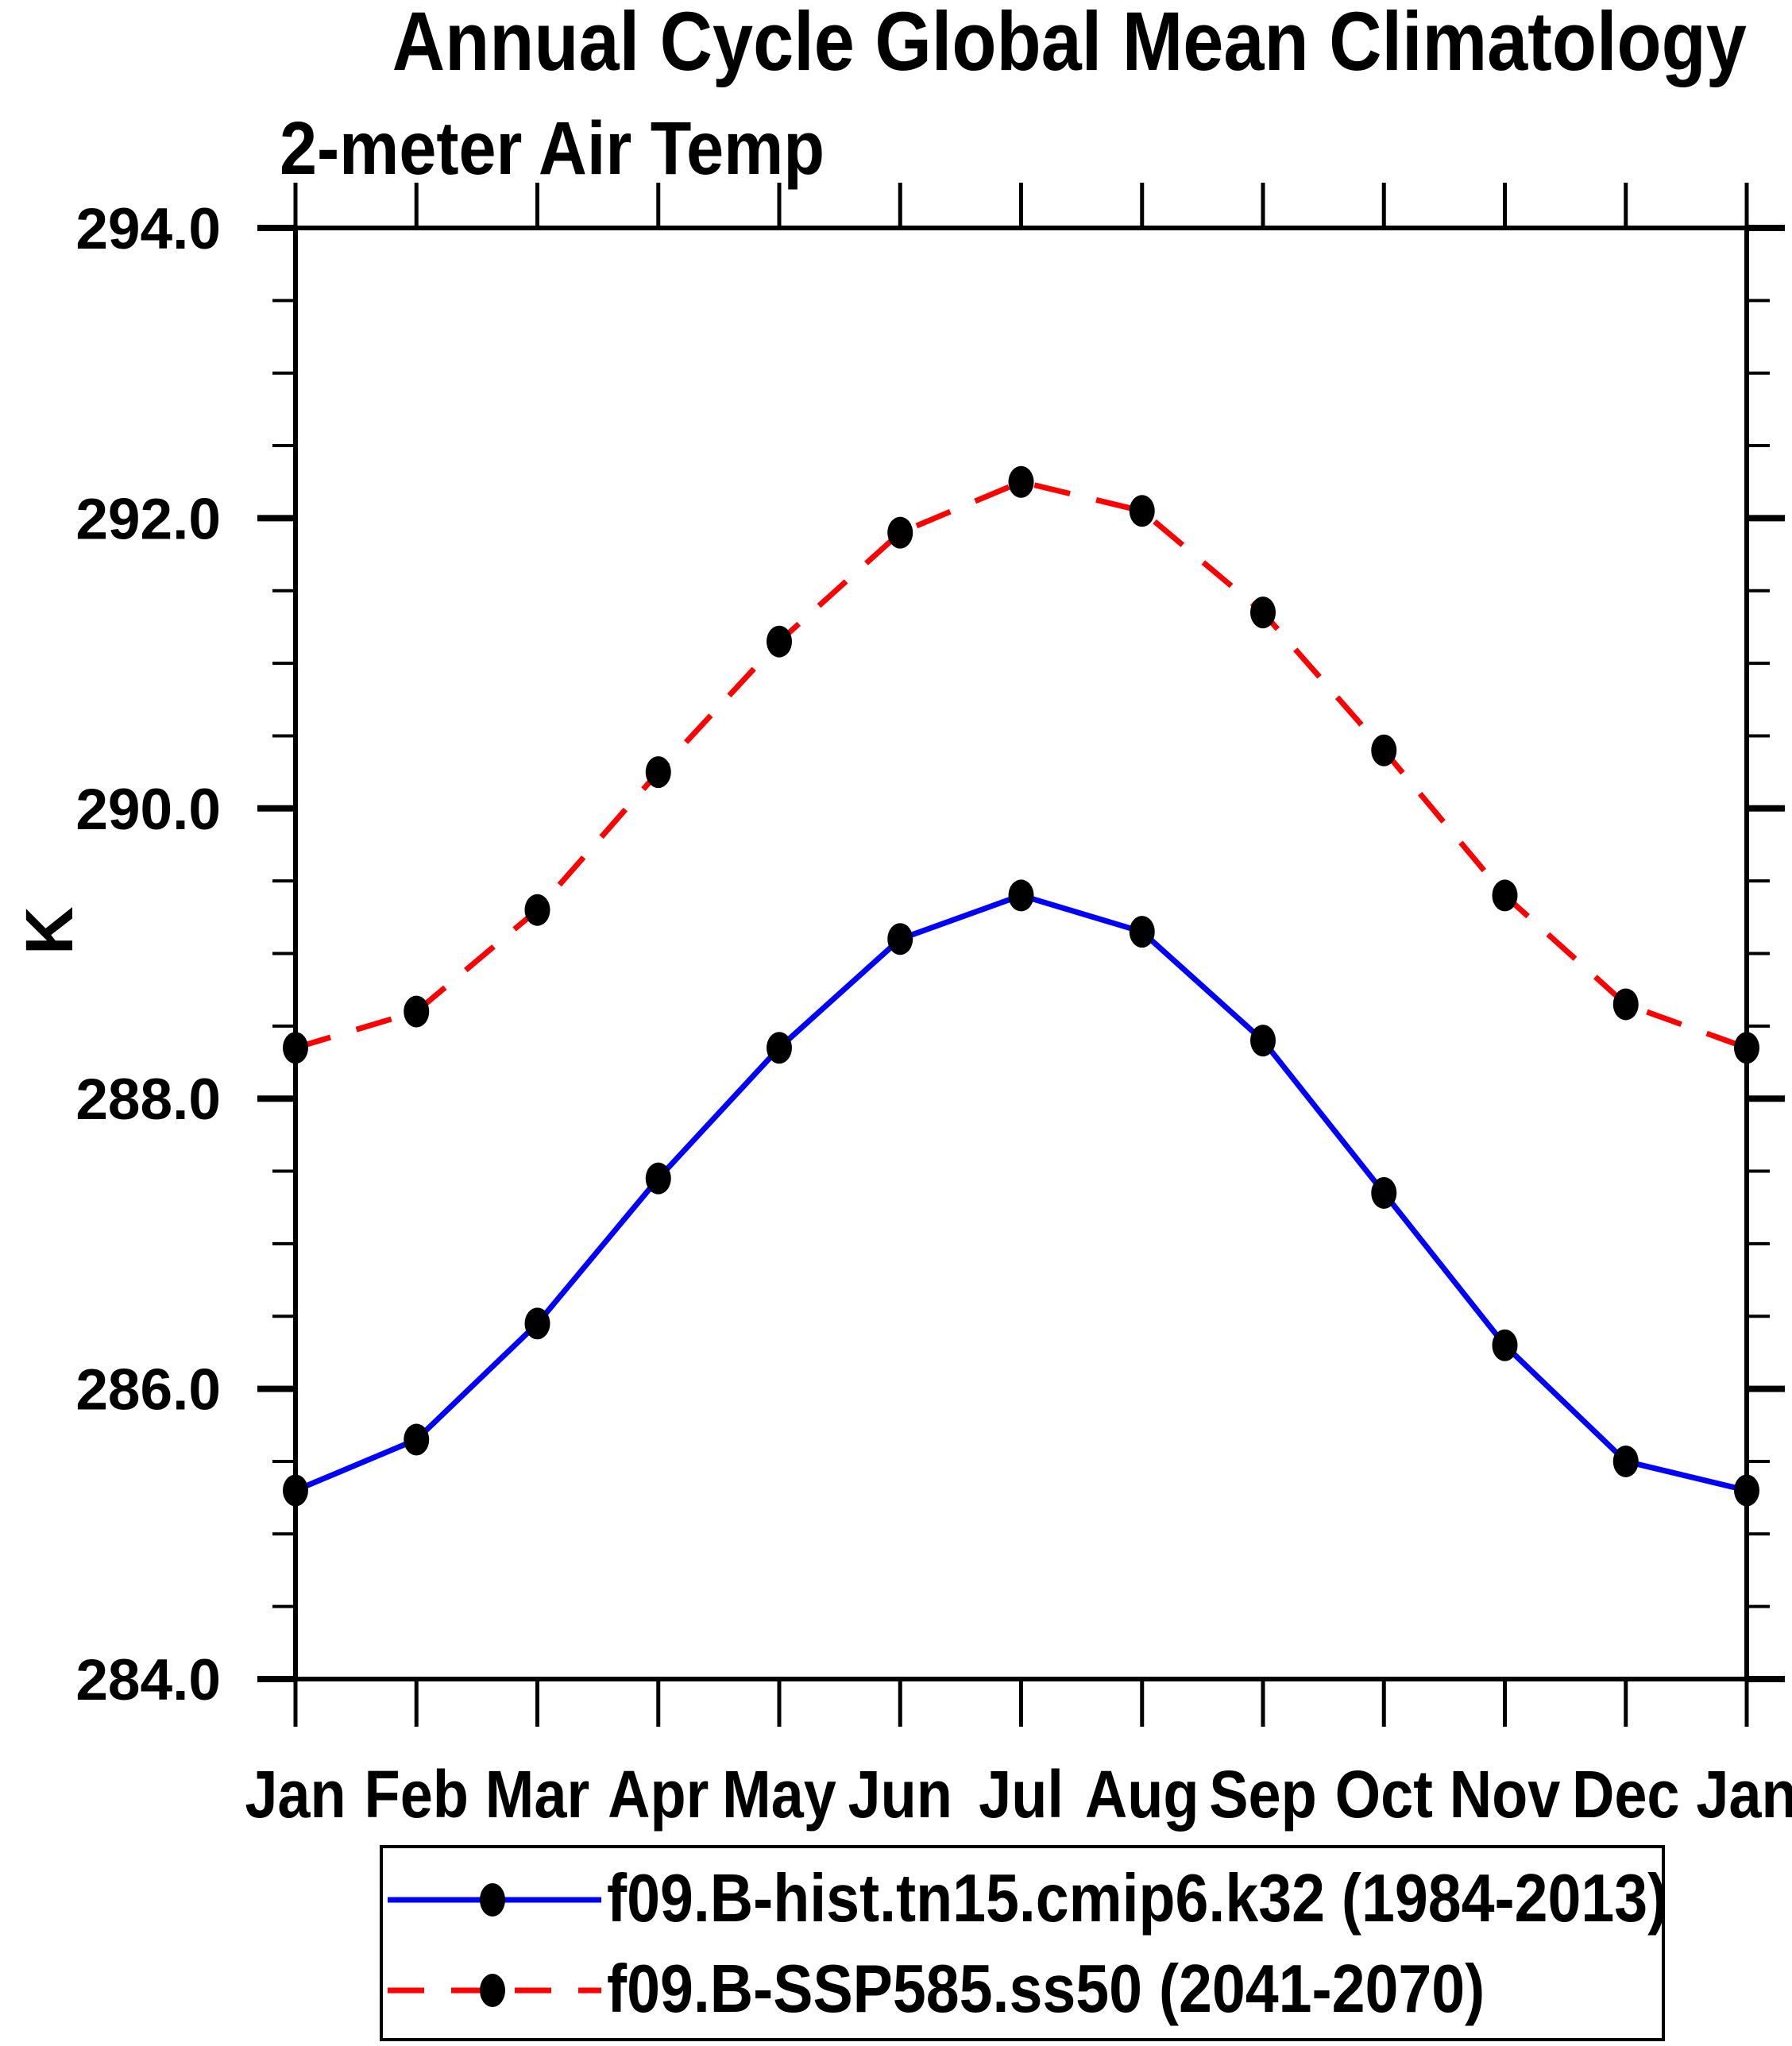 The width and height of the screenshot is (1792, 2046). I want to click on chart-subtitle-text: 2-meter Air Temp, so click(552, 148).